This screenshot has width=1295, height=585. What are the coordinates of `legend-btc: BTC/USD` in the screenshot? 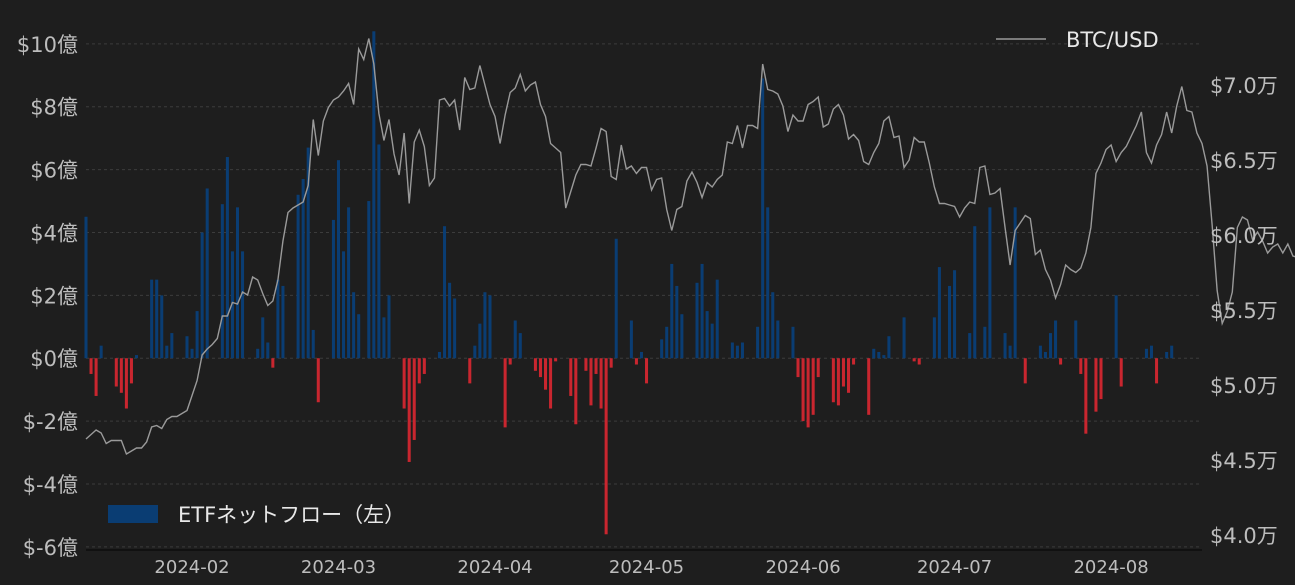 It's located at (1077, 40).